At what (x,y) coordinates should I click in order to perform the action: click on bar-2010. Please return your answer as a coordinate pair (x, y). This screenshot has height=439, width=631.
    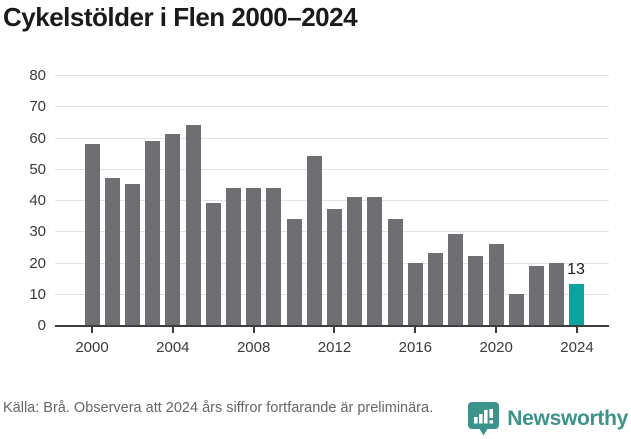
    Looking at the image, I should click on (294, 271).